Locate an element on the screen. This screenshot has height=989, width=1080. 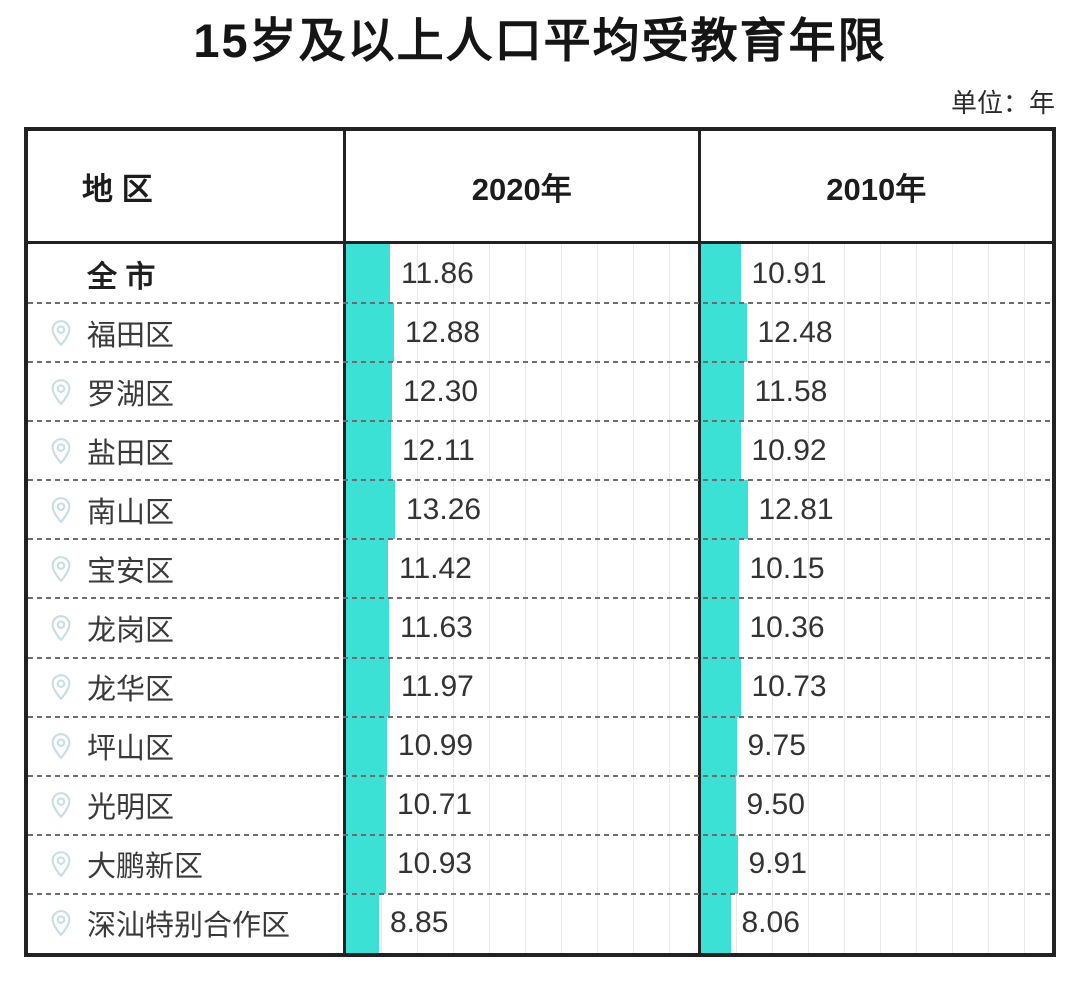
table-row: 罗湖区 12.30 11.58 is located at coordinates (540, 391).